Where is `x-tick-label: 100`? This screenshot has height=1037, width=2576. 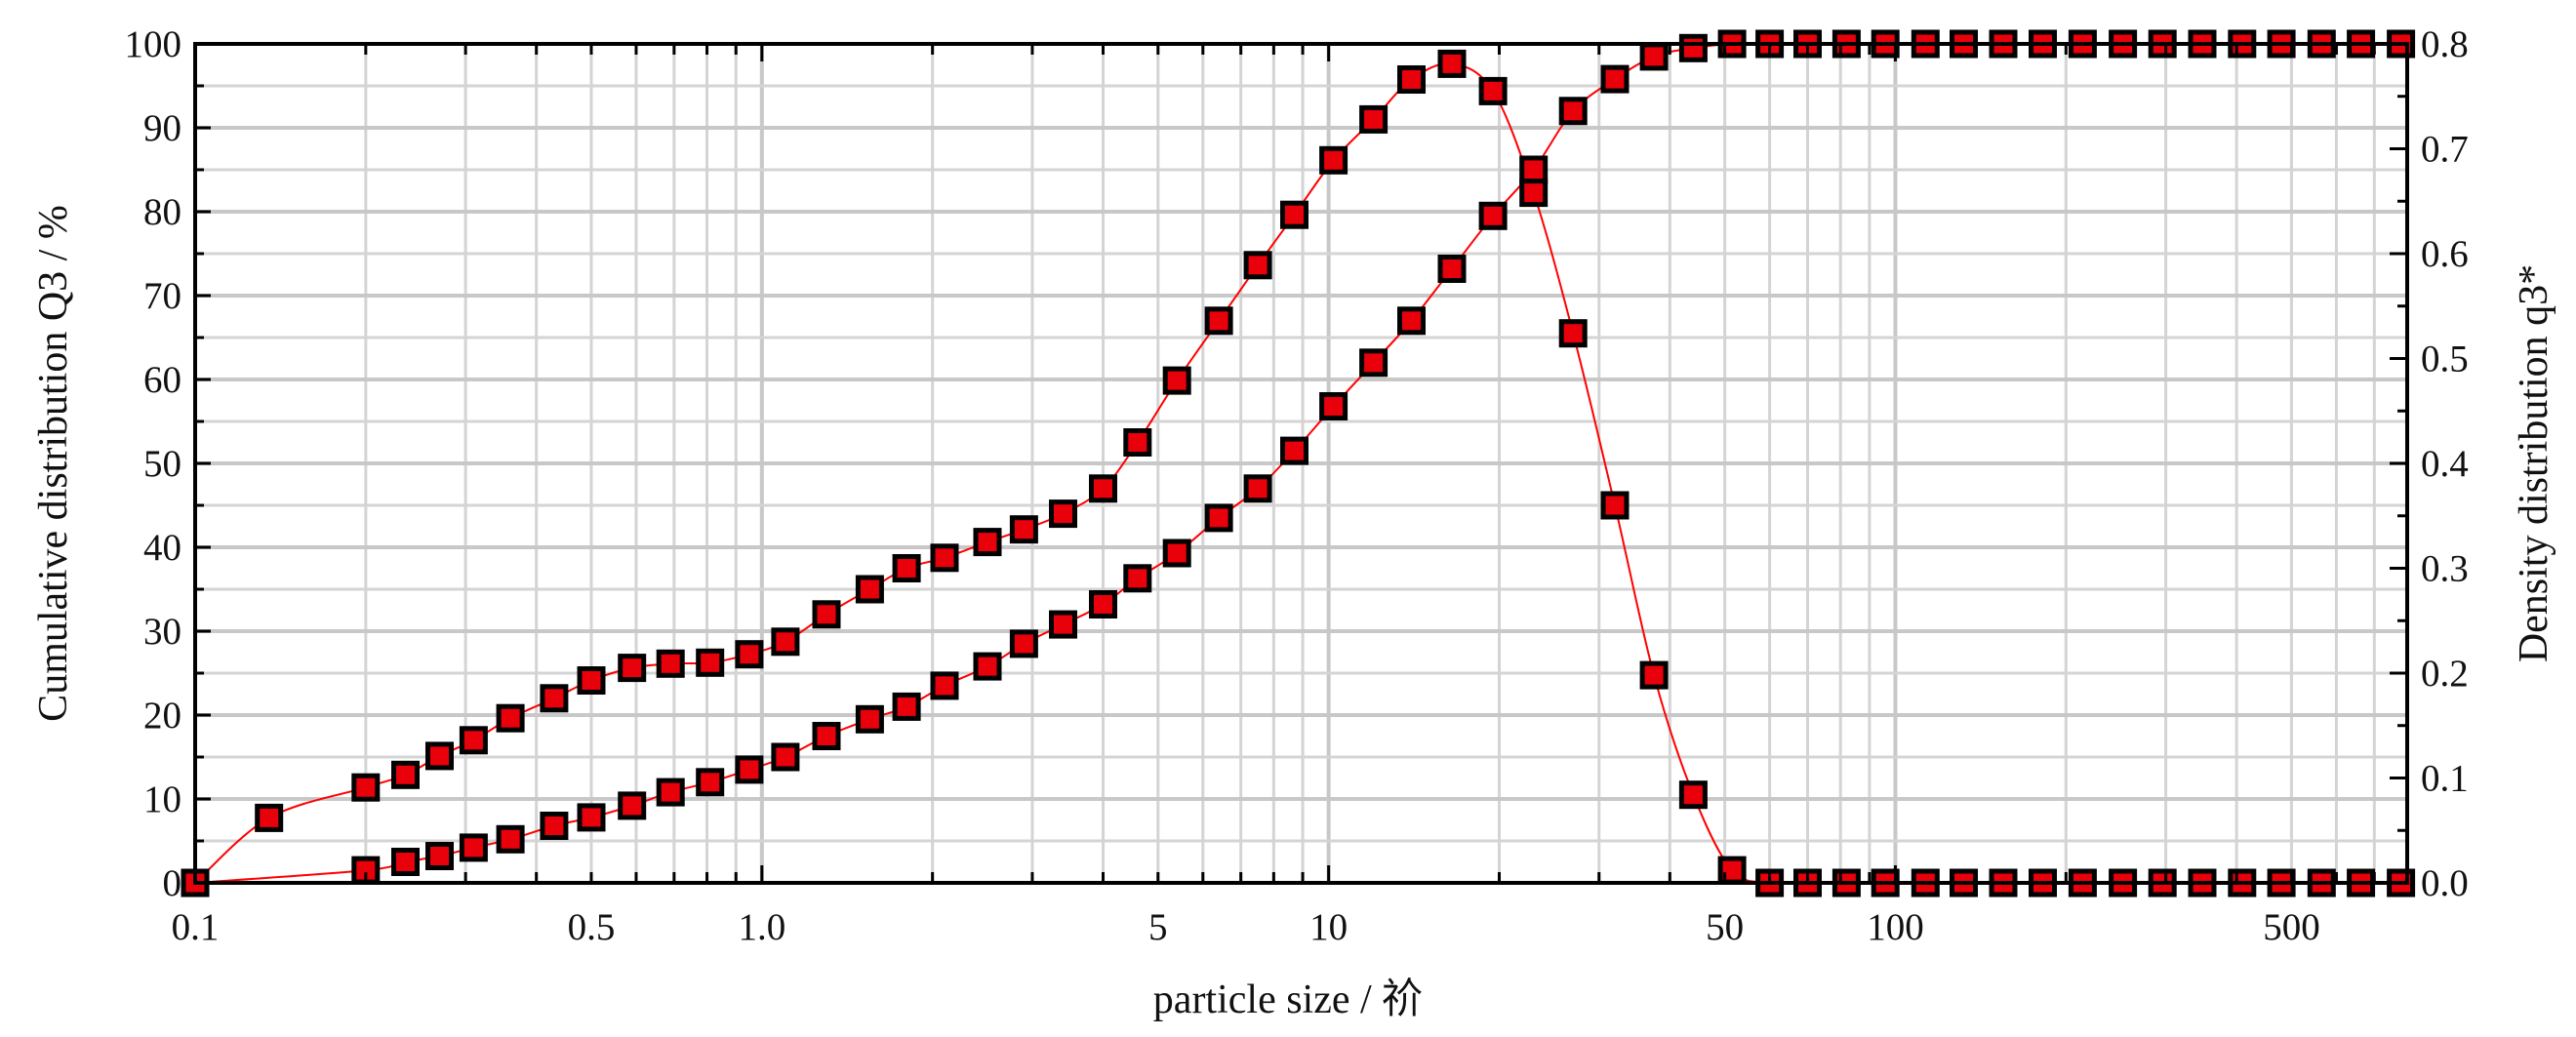 x-tick-label: 100 is located at coordinates (1895, 927).